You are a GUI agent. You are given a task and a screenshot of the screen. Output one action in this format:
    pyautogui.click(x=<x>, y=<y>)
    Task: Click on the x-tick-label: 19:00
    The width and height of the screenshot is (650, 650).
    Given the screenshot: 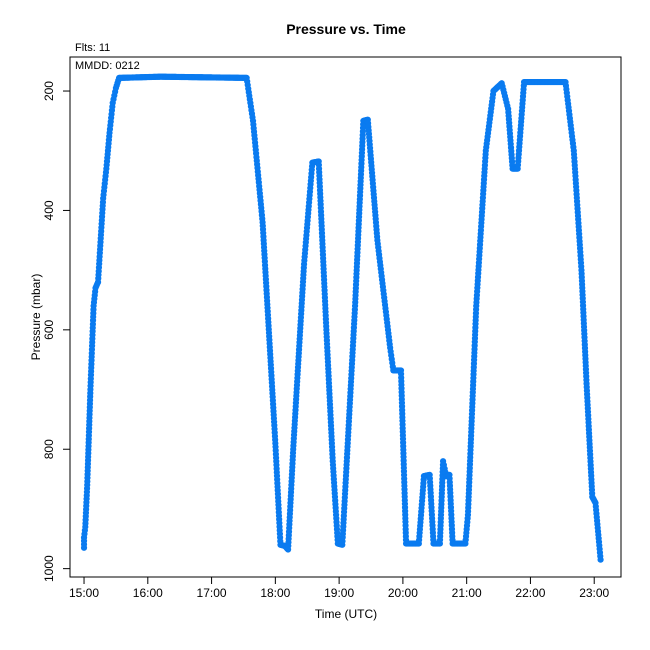 What is the action you would take?
    pyautogui.click(x=339, y=593)
    